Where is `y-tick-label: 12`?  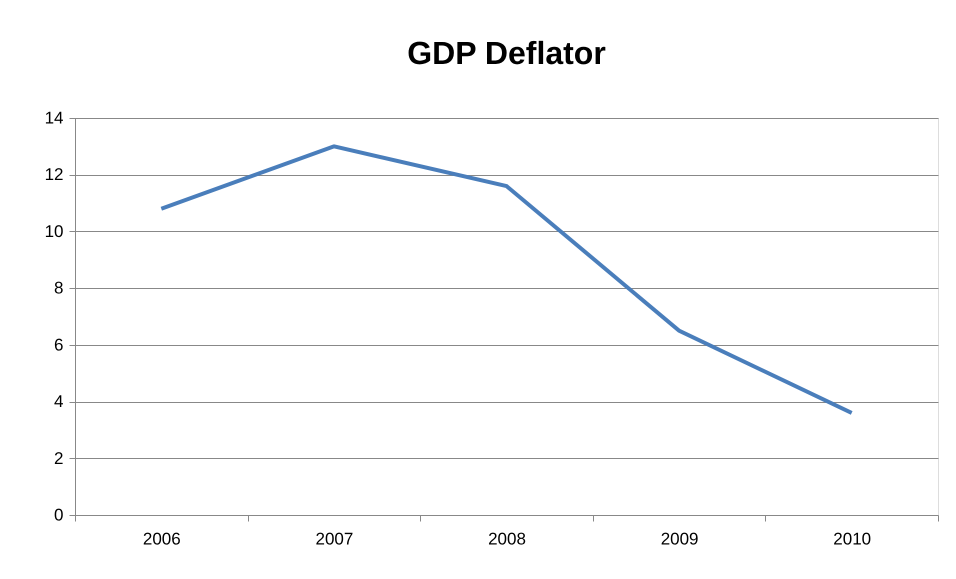
y-tick-label: 12 is located at coordinates (54, 174).